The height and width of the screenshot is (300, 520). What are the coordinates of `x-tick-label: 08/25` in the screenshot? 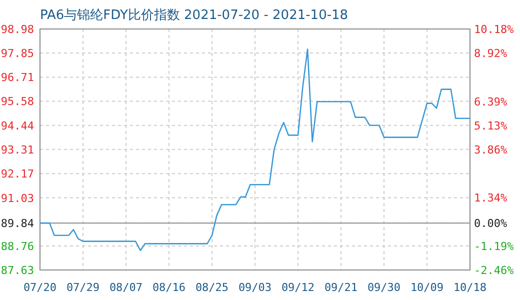 It's located at (212, 287).